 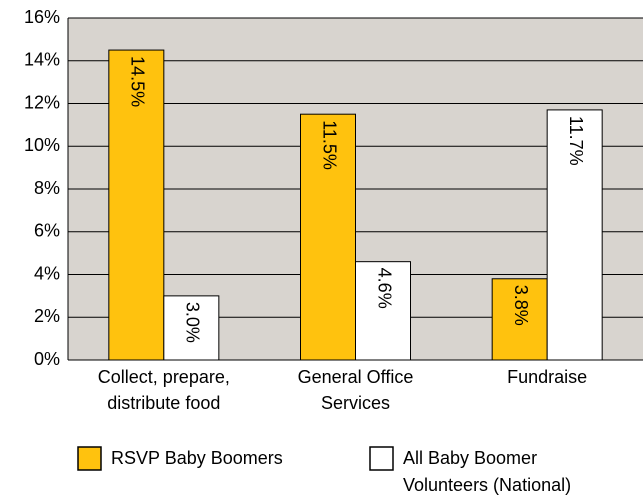 I want to click on value-label: 3.0%, so click(x=193, y=322).